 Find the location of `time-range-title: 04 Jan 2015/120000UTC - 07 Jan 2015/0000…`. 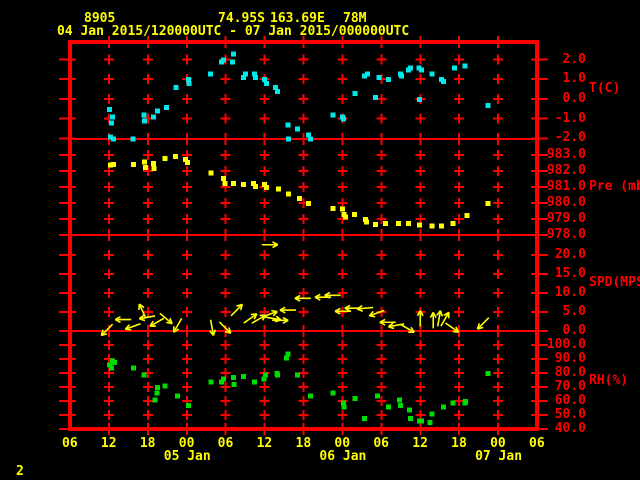

time-range-title: 04 Jan 2015/120000UTC - 07 Jan 2015/0000… is located at coordinates (233, 31).